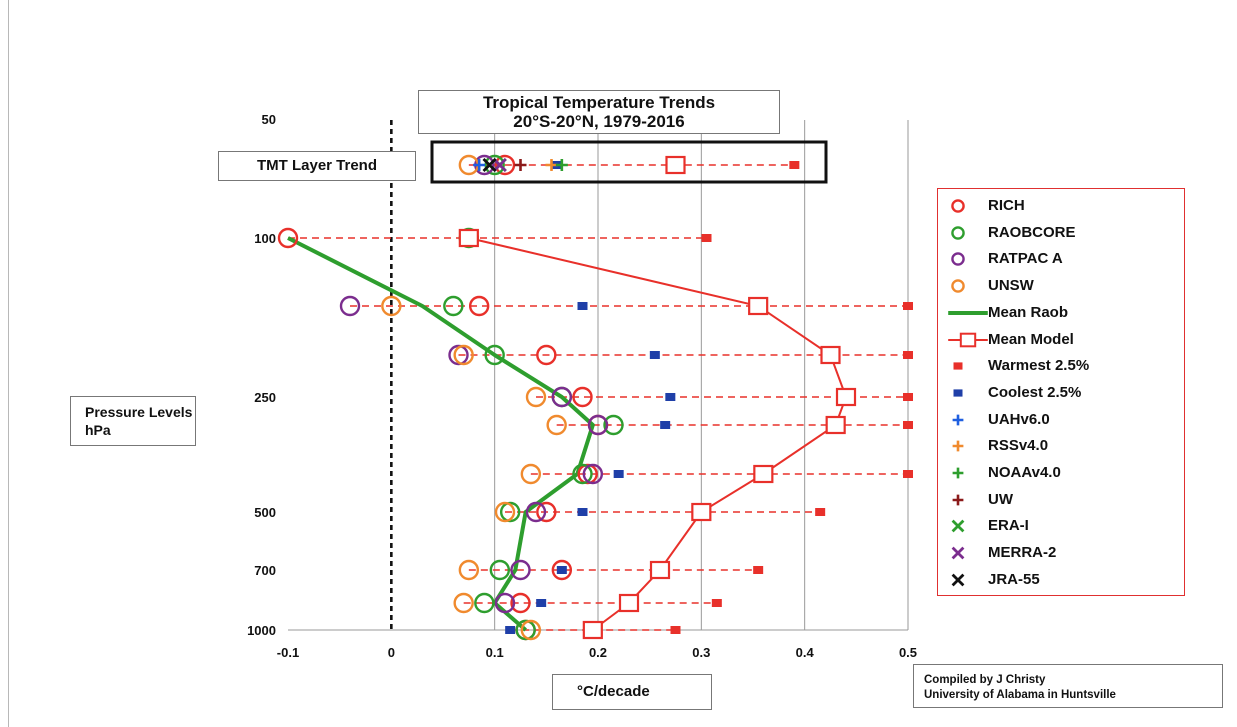 The height and width of the screenshot is (727, 1237). I want to click on legend-symbol-rich, so click(958, 206).